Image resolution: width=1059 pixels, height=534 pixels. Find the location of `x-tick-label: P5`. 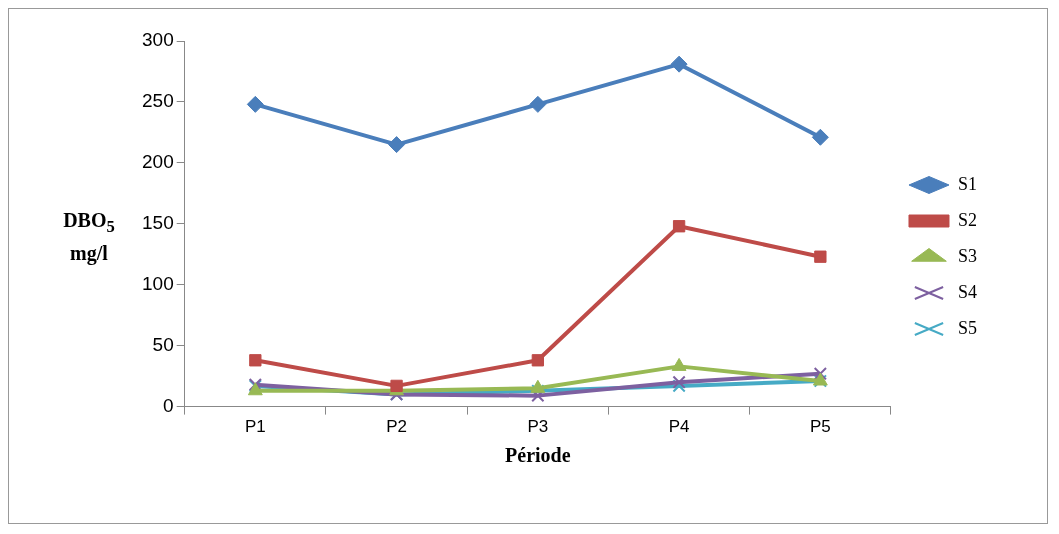

x-tick-label: P5 is located at coordinates (820, 427).